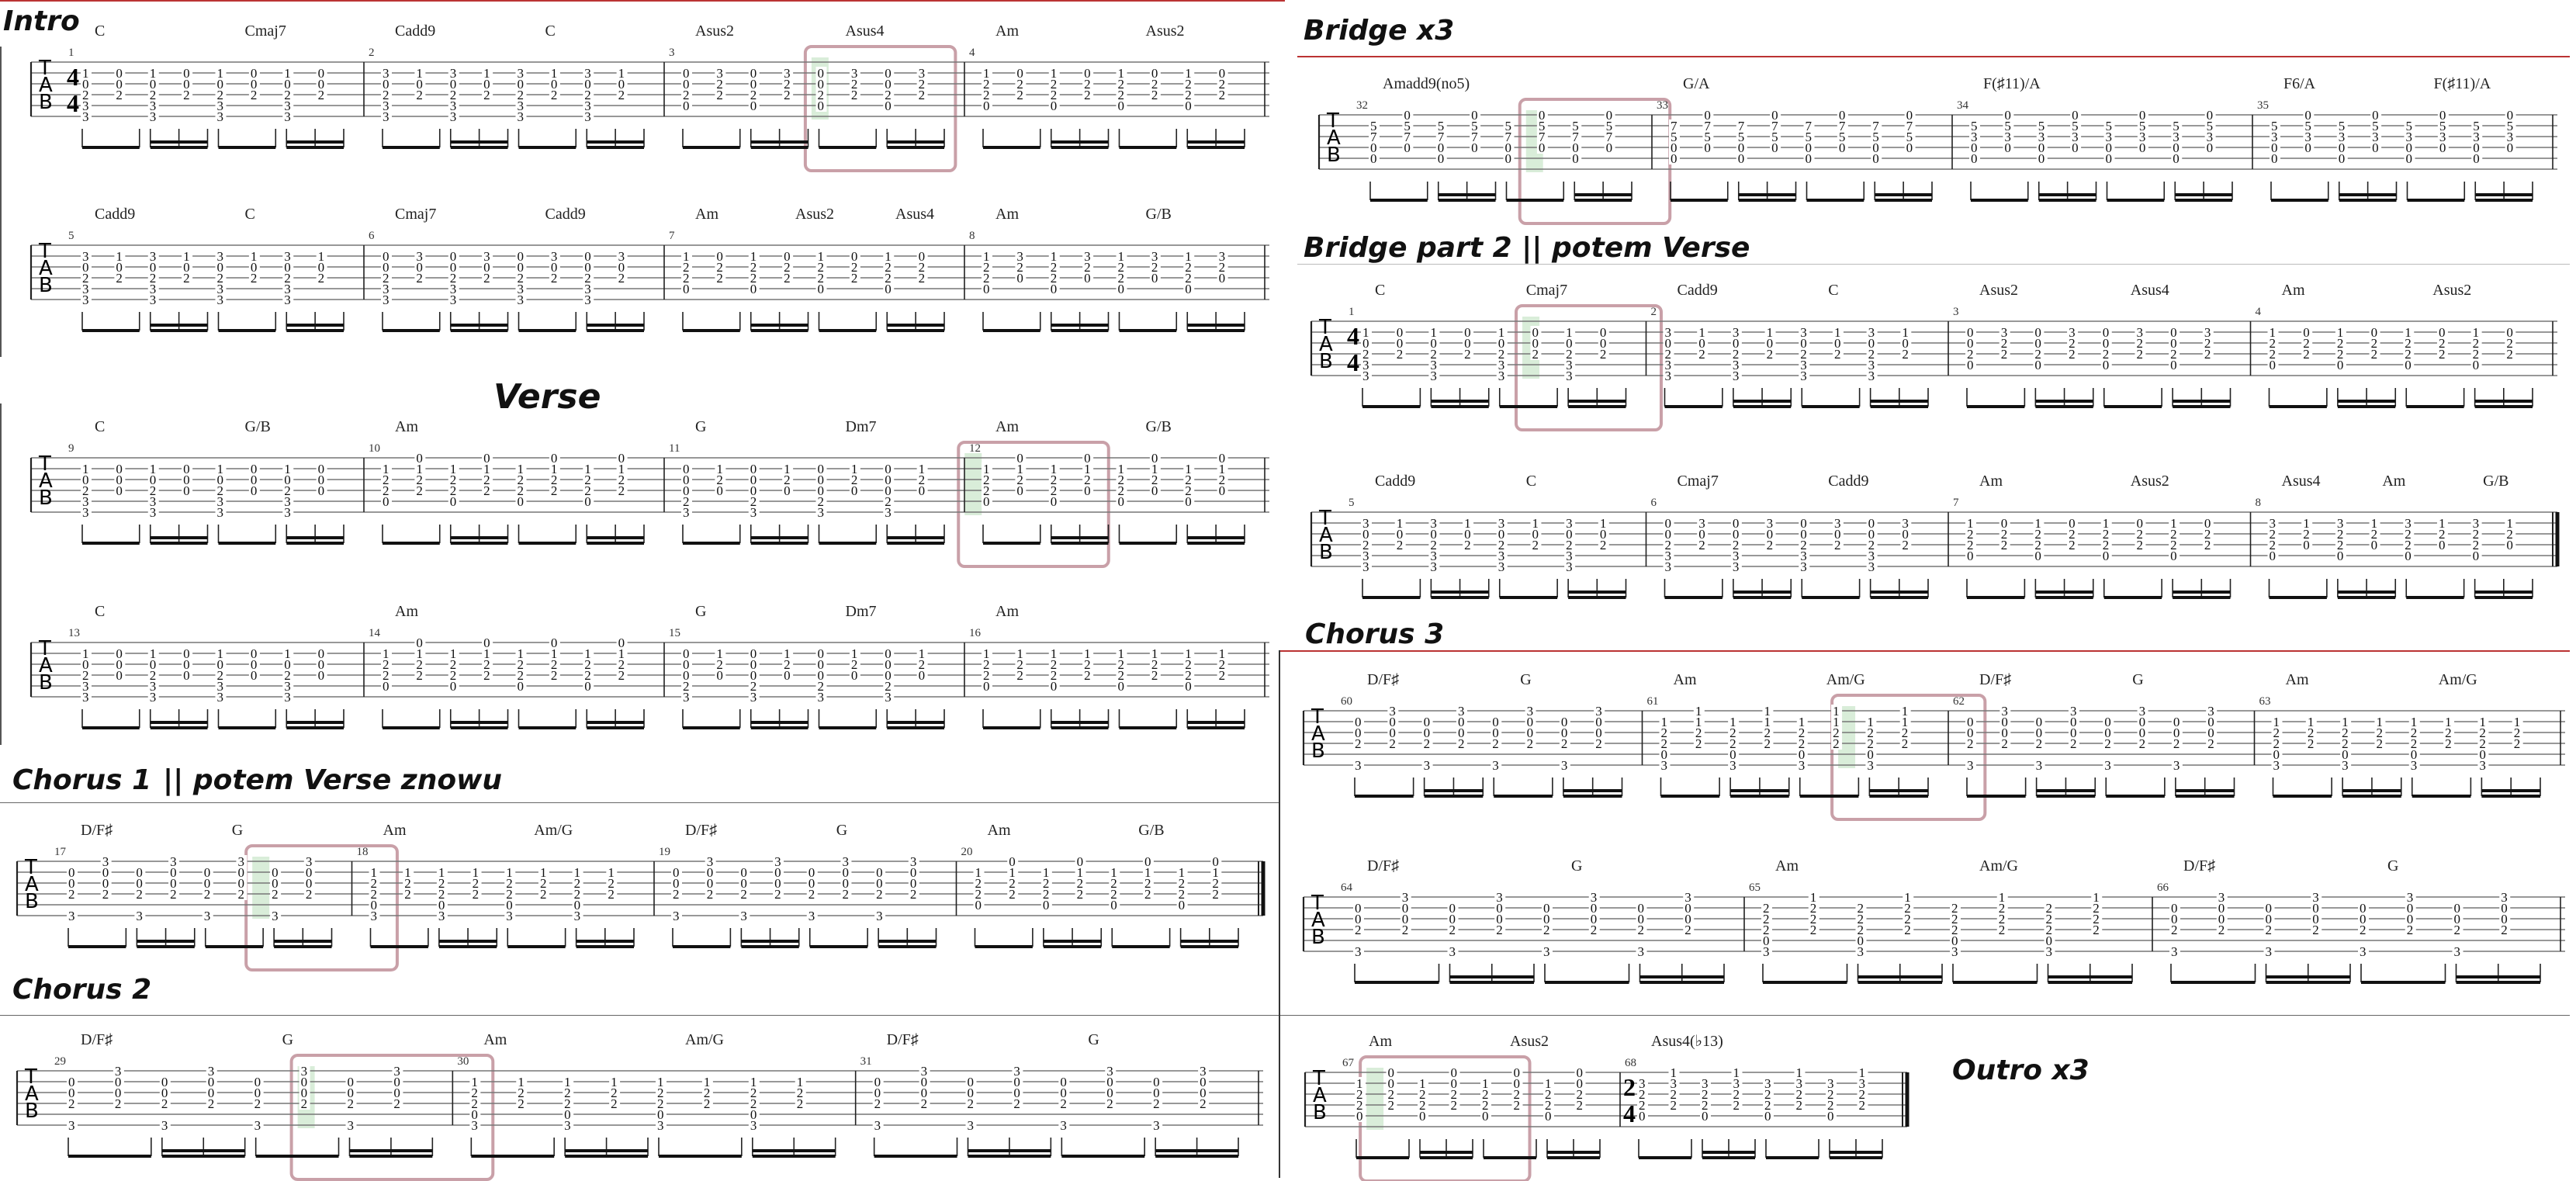  Describe the element at coordinates (1318, 937) in the screenshot. I see `tab-clef-letter: B` at that location.